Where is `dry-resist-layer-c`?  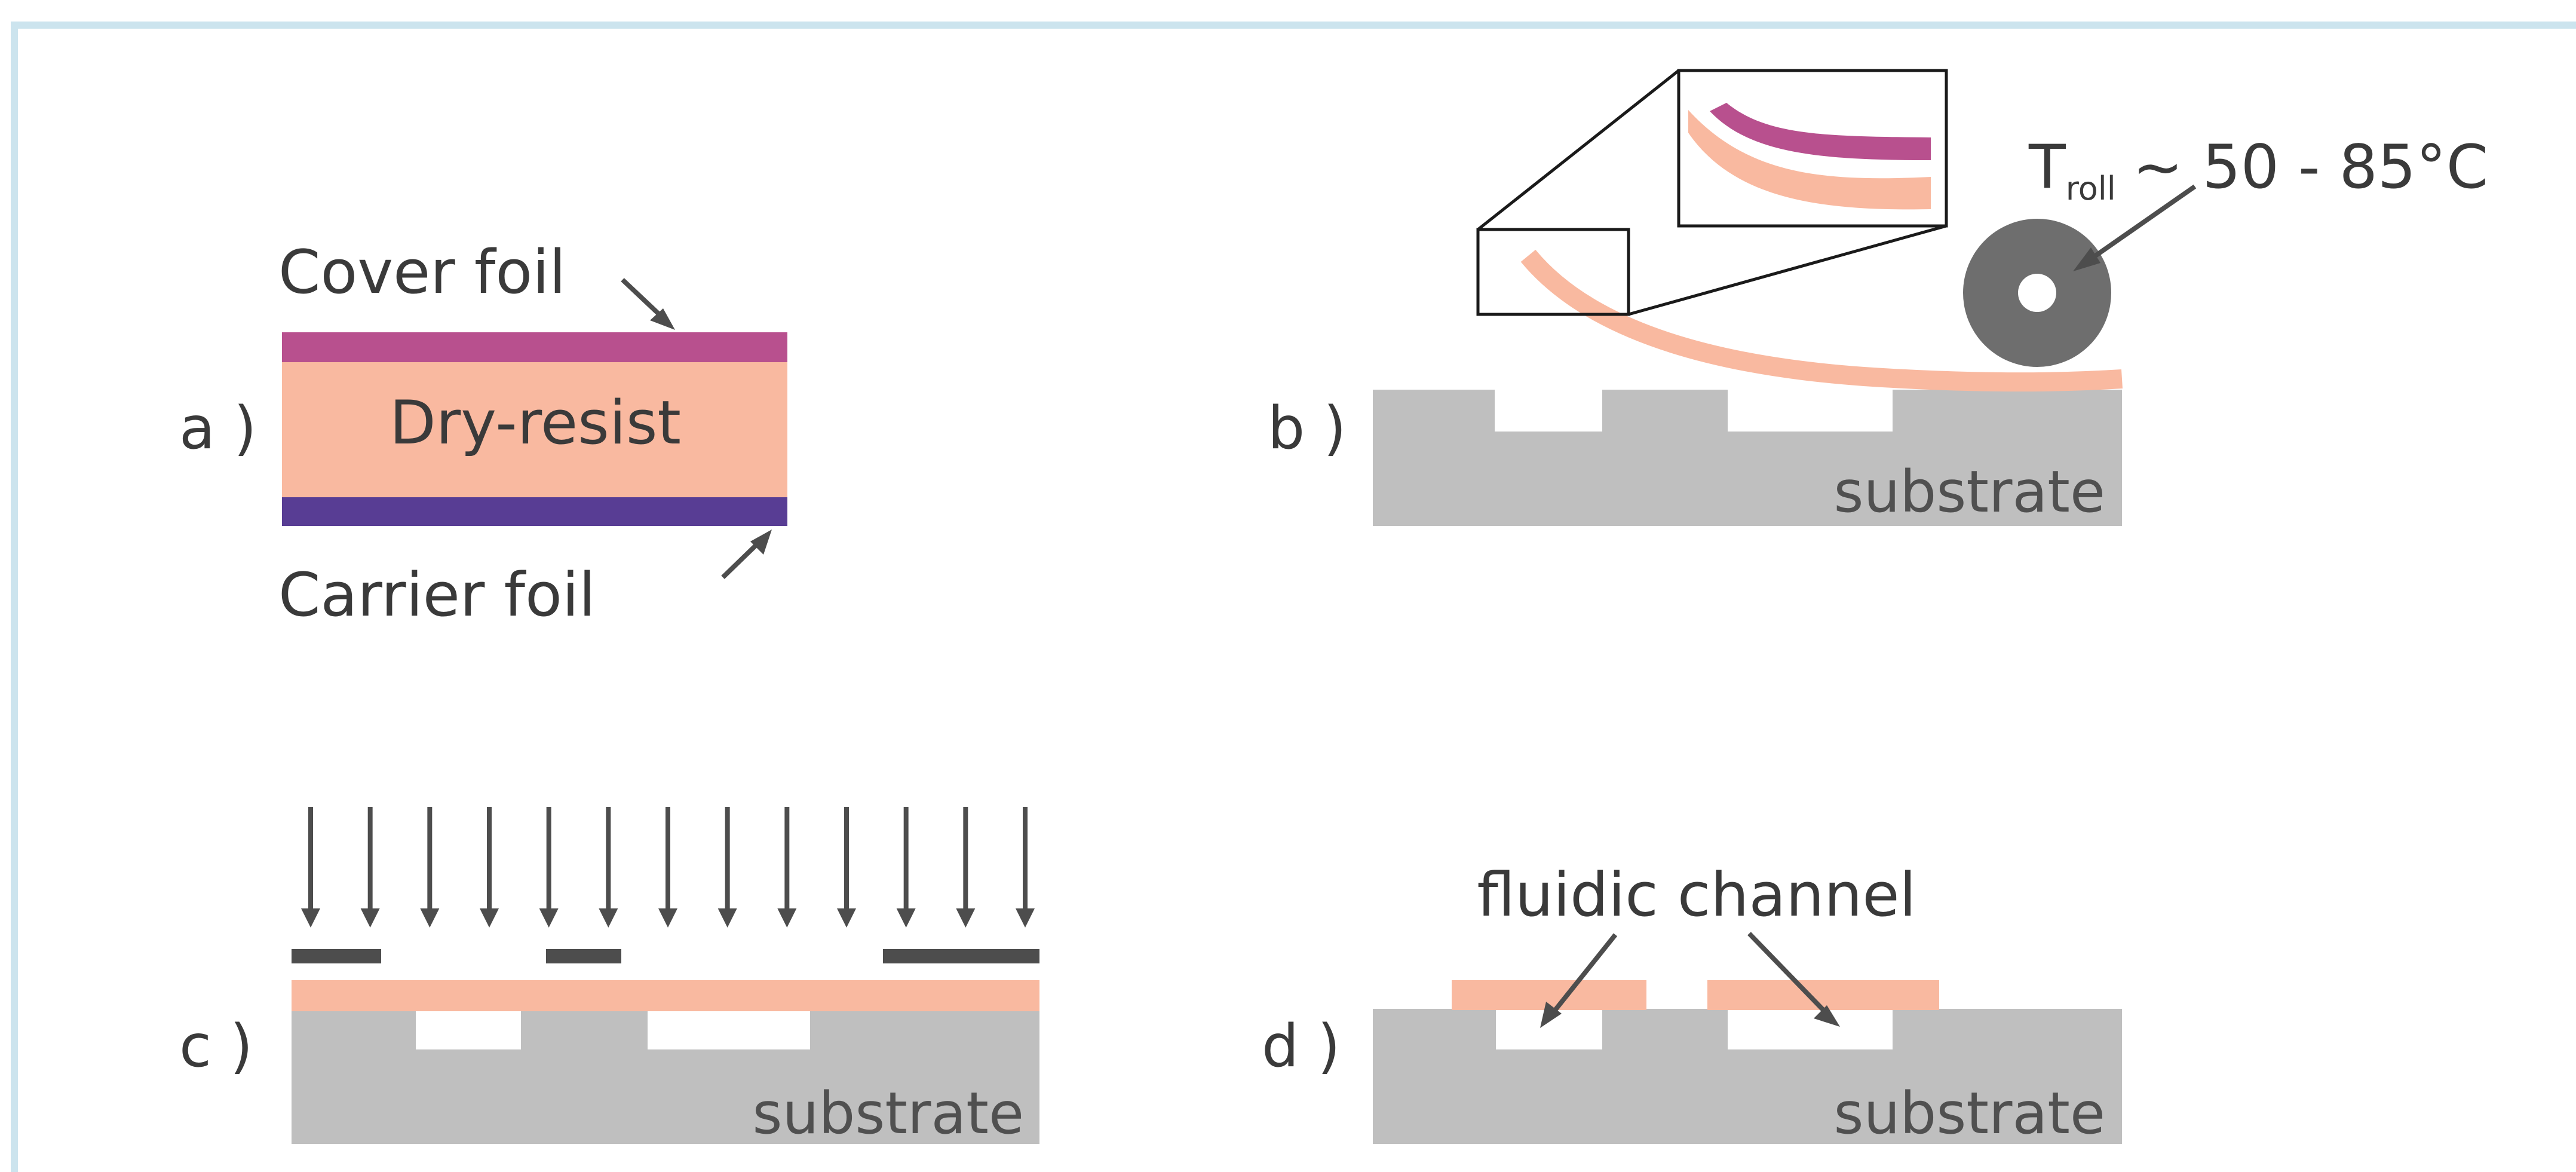 dry-resist-layer-c is located at coordinates (665, 995).